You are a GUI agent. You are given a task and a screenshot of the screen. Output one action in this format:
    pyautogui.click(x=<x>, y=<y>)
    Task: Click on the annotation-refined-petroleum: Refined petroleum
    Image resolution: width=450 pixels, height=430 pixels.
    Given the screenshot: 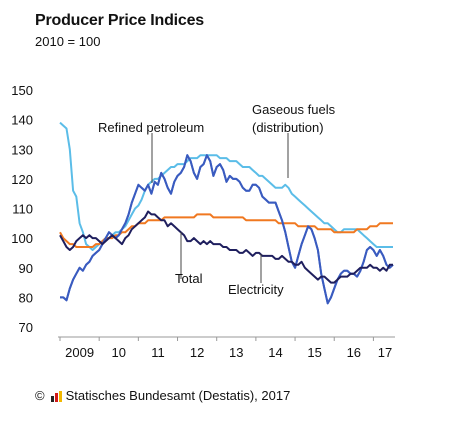 What is the action you would take?
    pyautogui.click(x=151, y=127)
    